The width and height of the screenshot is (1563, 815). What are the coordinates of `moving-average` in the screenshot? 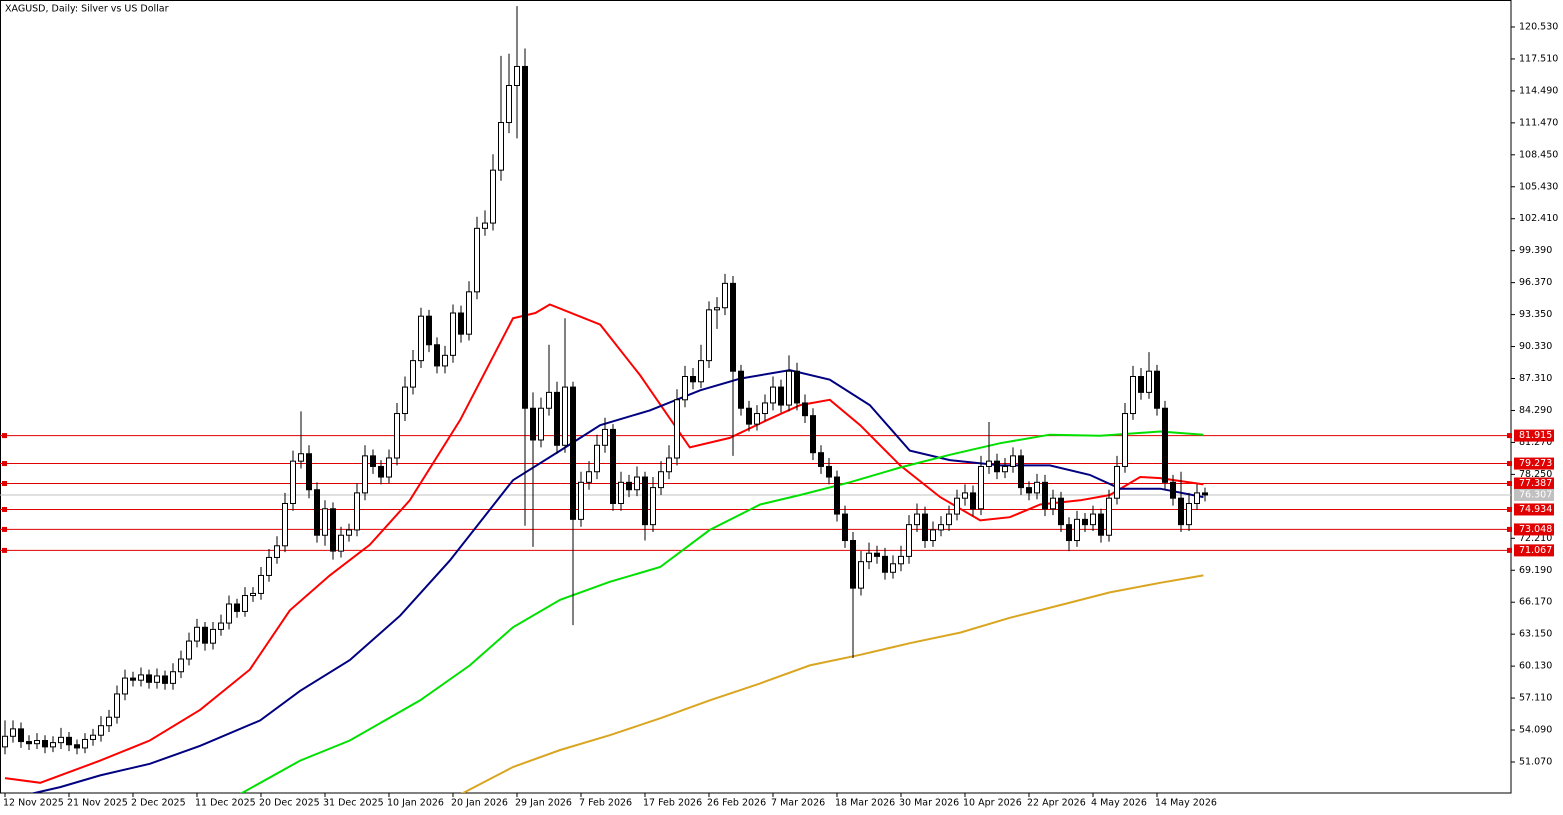 It's located at (832, 683).